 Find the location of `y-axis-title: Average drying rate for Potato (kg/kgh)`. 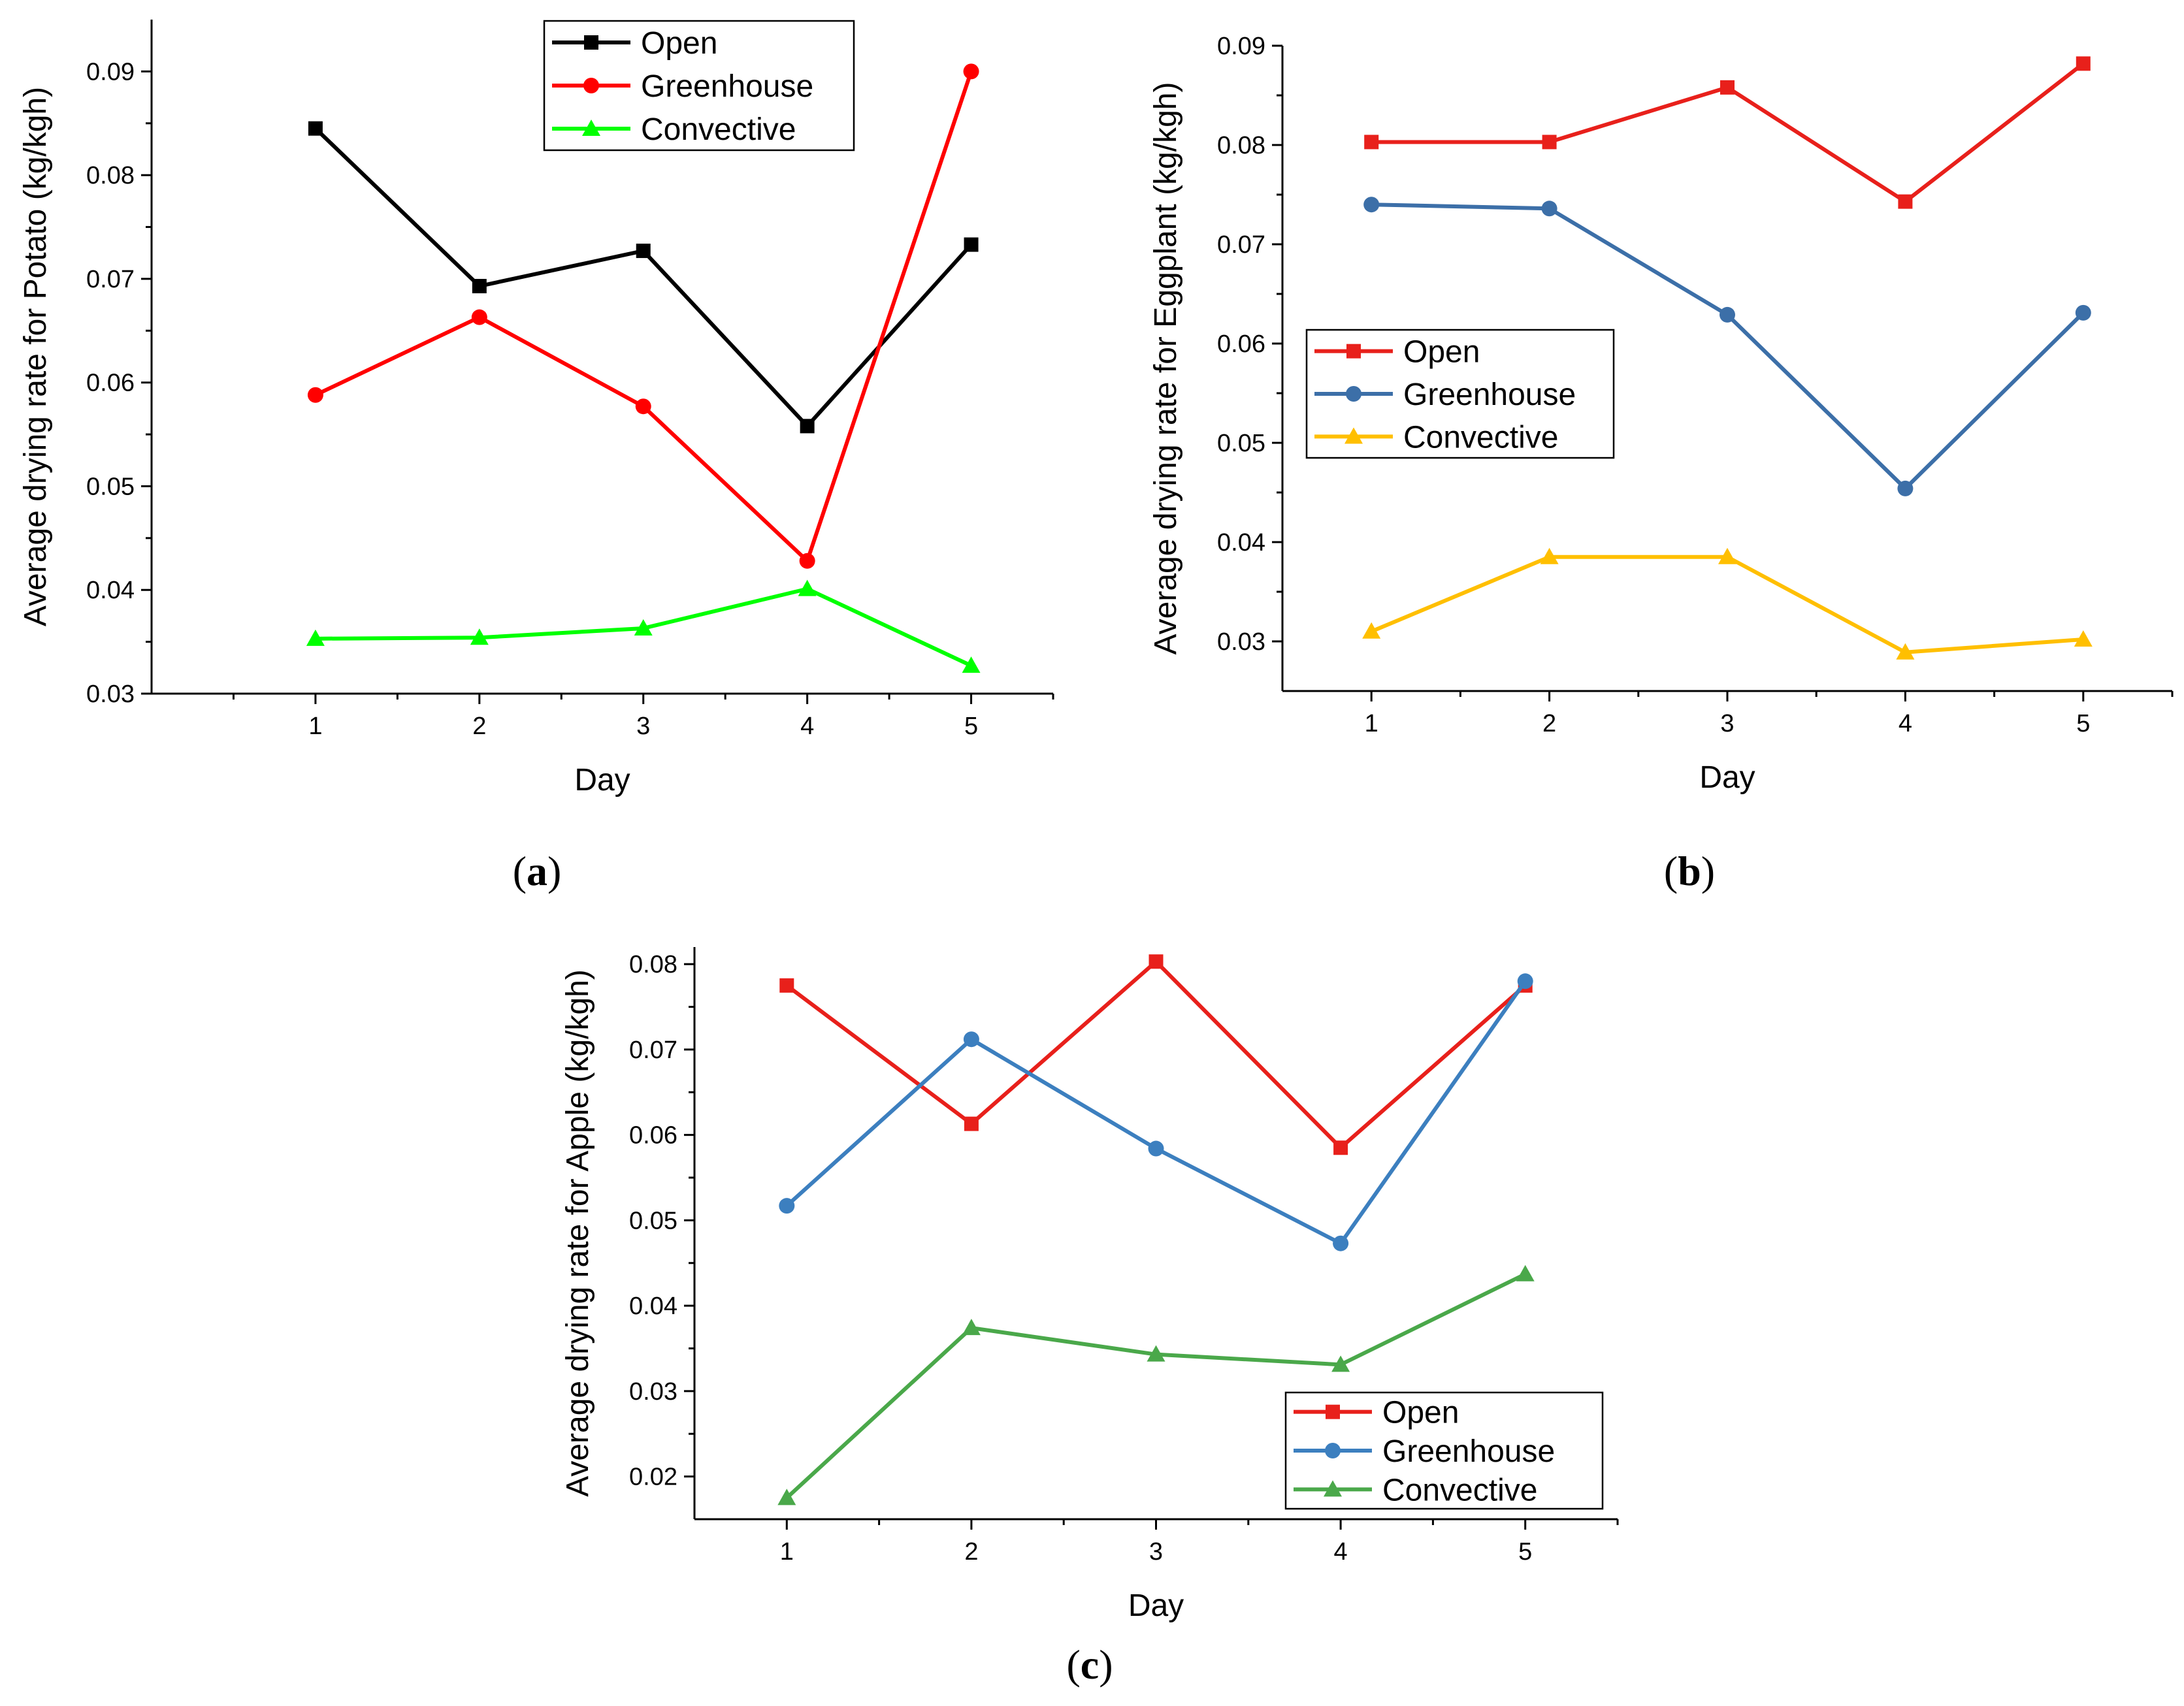

y-axis-title: Average drying rate for Potato (kg/kgh) is located at coordinates (35, 356).